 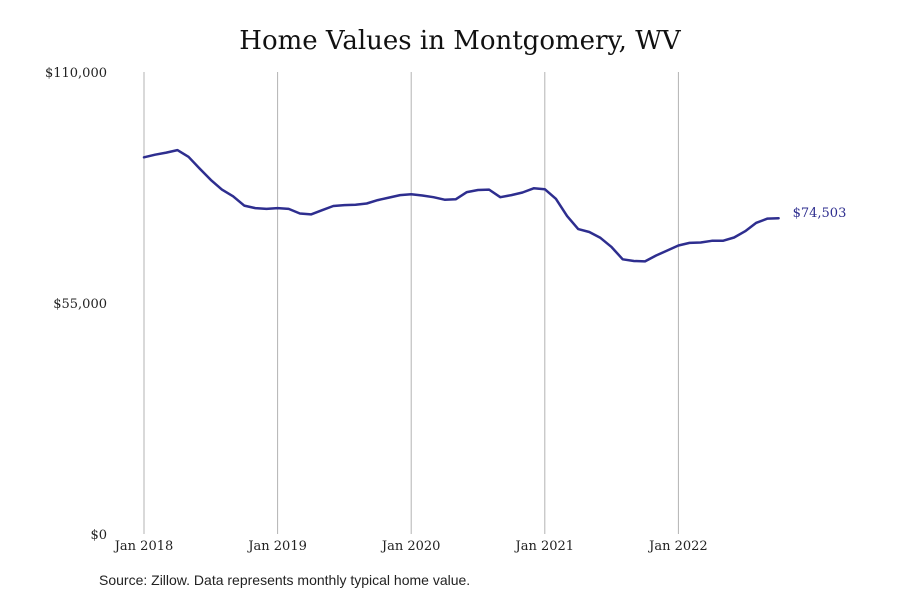 What do you see at coordinates (461, 205) in the screenshot?
I see `series-line` at bounding box center [461, 205].